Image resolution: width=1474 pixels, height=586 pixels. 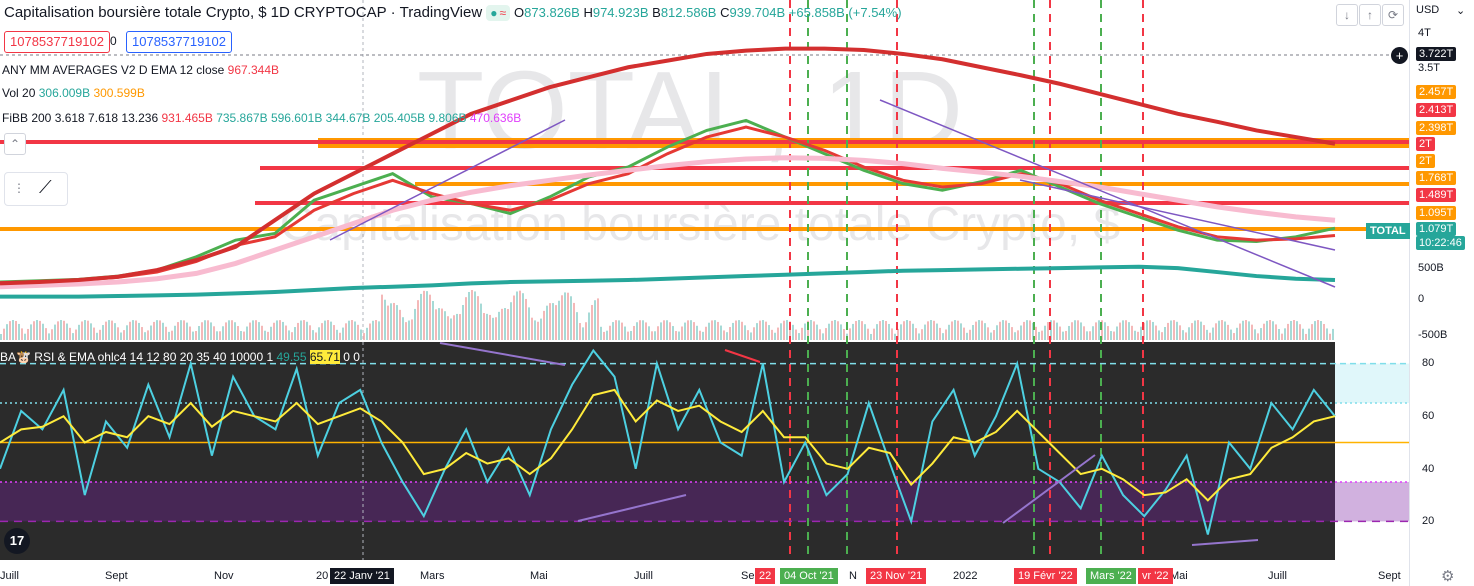 I want to click on price-label: 1.489T, so click(x=1436, y=195).